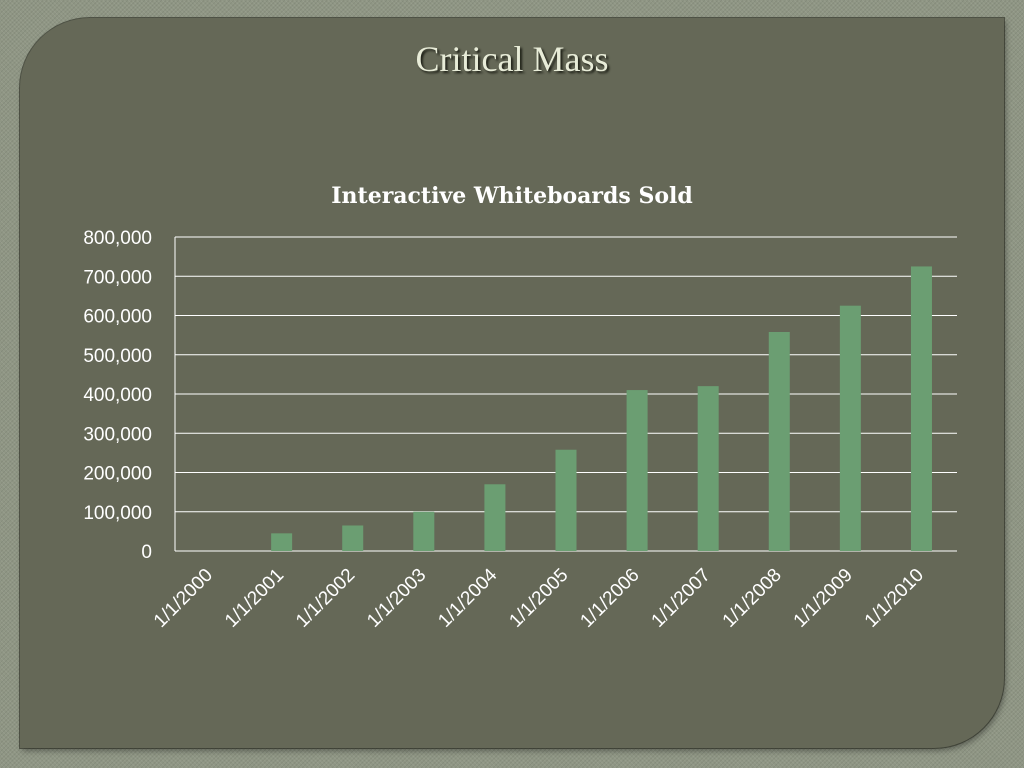 The height and width of the screenshot is (768, 1024). I want to click on x-tick-label: 1/1/2007, so click(681, 598).